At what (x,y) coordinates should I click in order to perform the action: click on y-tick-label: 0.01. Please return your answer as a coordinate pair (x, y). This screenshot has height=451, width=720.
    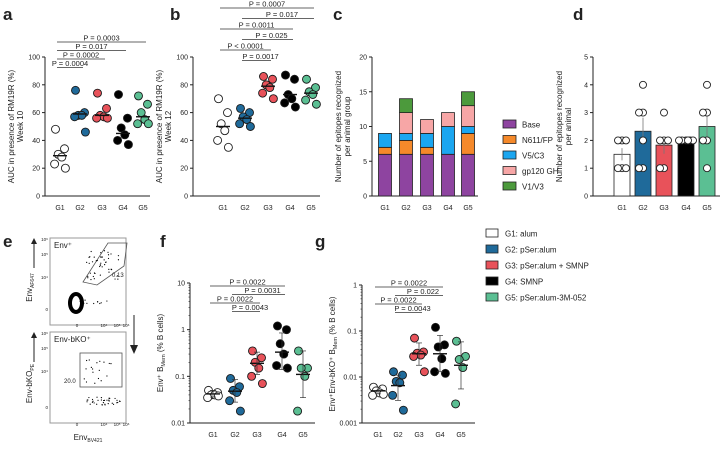
    Looking at the image, I should click on (178, 424).